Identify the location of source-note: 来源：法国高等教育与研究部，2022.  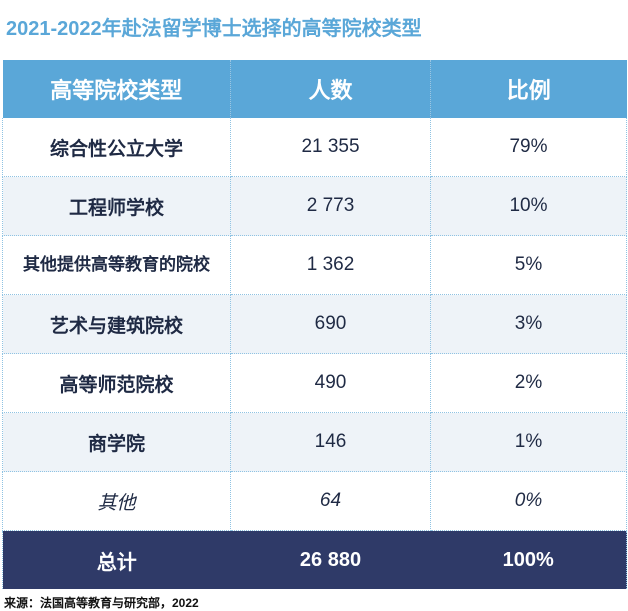
(101, 603).